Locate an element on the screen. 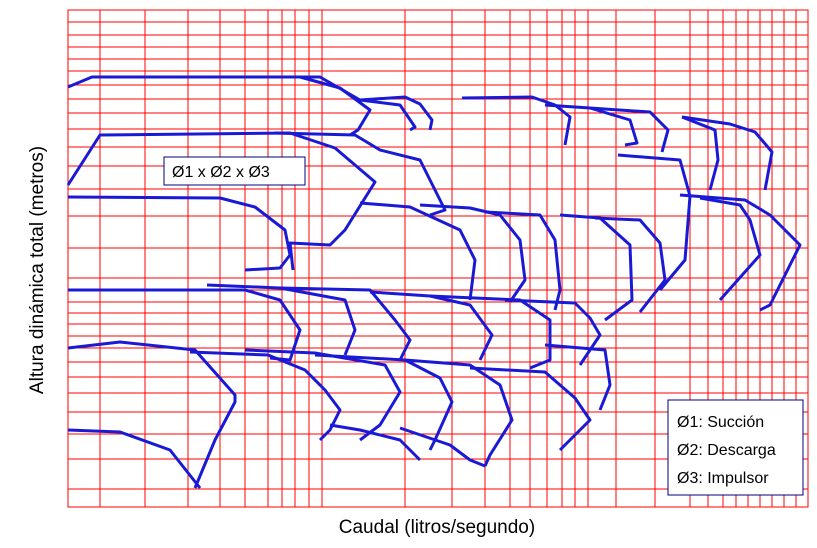 The image size is (817, 548). diameter-label-box: Ø1 x Ø2 x Ø3 is located at coordinates (234, 171).